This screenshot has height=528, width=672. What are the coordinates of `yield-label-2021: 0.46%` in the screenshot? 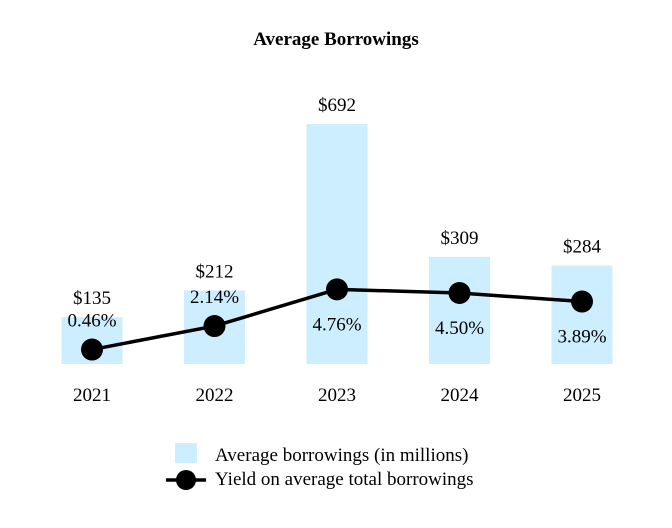 It's located at (91, 321).